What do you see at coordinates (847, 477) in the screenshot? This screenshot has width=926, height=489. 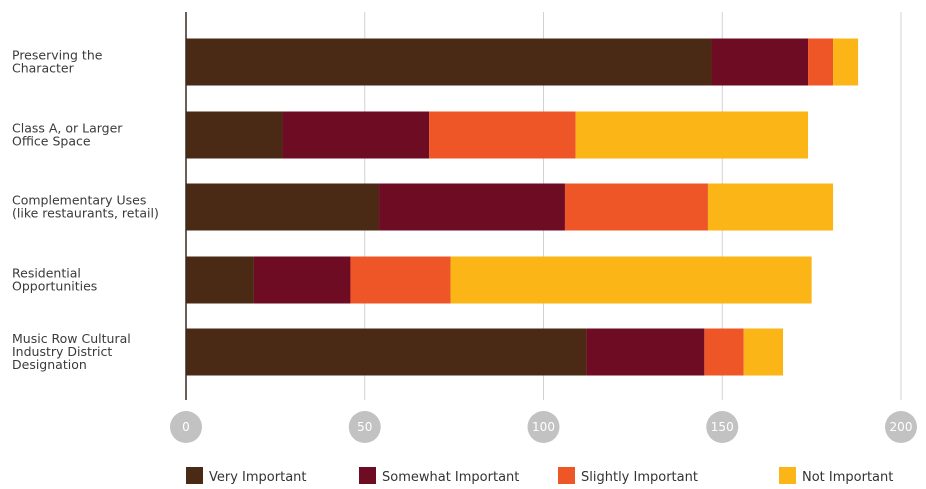 I see `legend-label: Not Important` at bounding box center [847, 477].